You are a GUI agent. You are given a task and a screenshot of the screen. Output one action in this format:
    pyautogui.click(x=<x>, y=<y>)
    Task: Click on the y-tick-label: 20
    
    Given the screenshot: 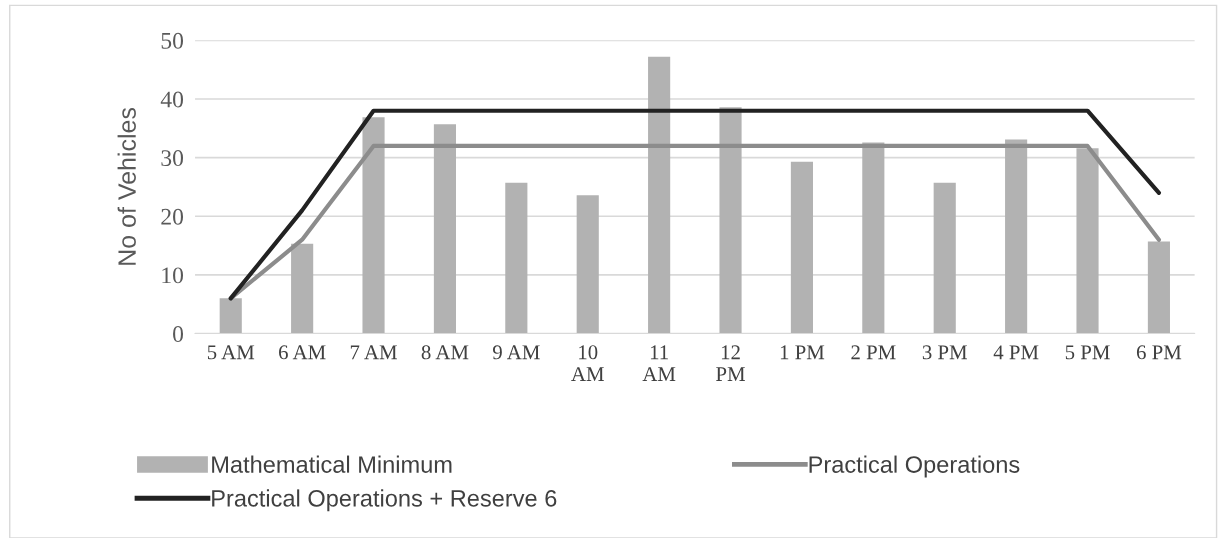 What is the action you would take?
    pyautogui.click(x=172, y=216)
    